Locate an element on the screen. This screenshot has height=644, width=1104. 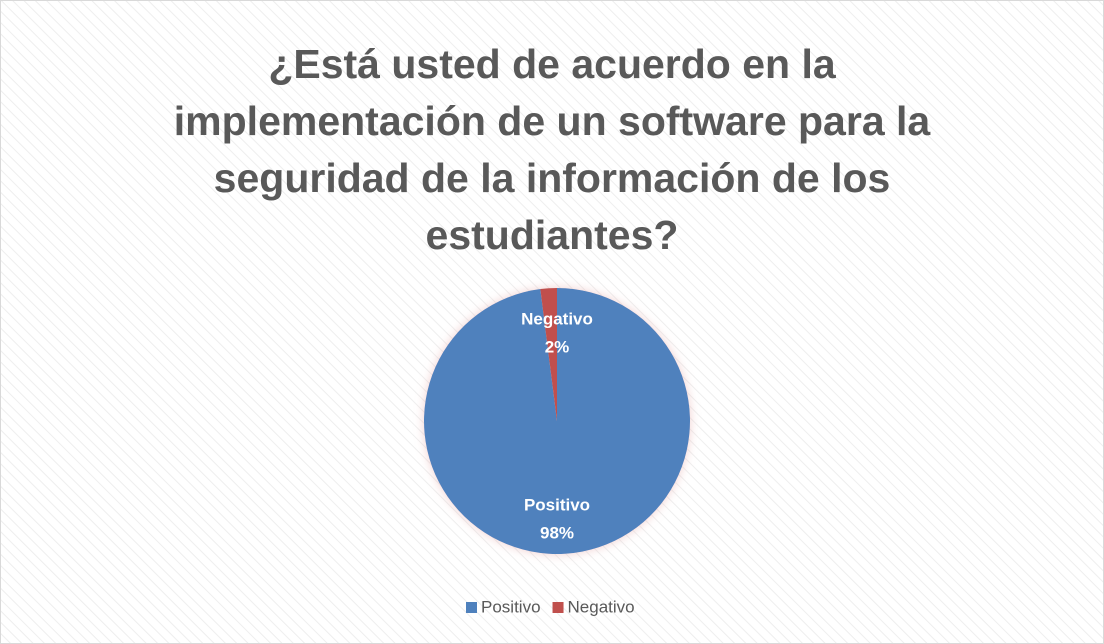
data-label-name: Positivo is located at coordinates (557, 504).